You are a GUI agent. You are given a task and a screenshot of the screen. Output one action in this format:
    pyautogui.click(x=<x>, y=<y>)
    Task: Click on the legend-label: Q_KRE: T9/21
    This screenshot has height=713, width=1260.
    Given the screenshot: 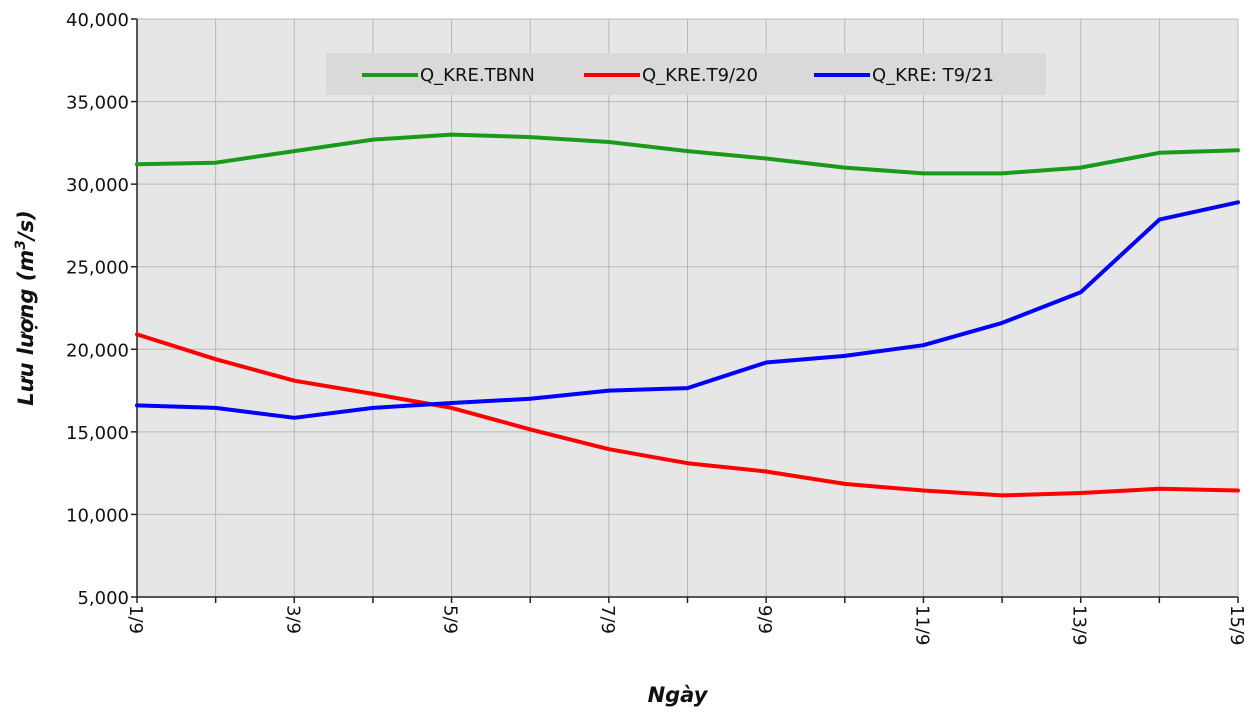 What is the action you would take?
    pyautogui.click(x=933, y=75)
    